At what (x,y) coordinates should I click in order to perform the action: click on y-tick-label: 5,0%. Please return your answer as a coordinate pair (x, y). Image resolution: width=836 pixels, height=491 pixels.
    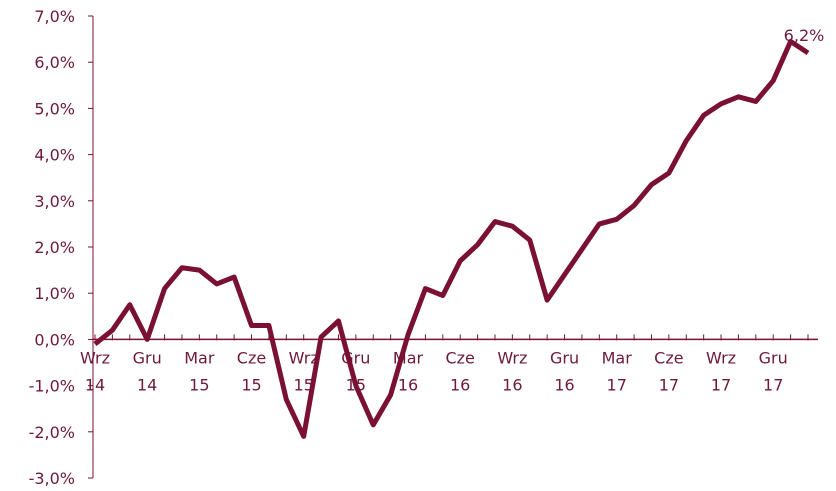
    Looking at the image, I should click on (54, 108).